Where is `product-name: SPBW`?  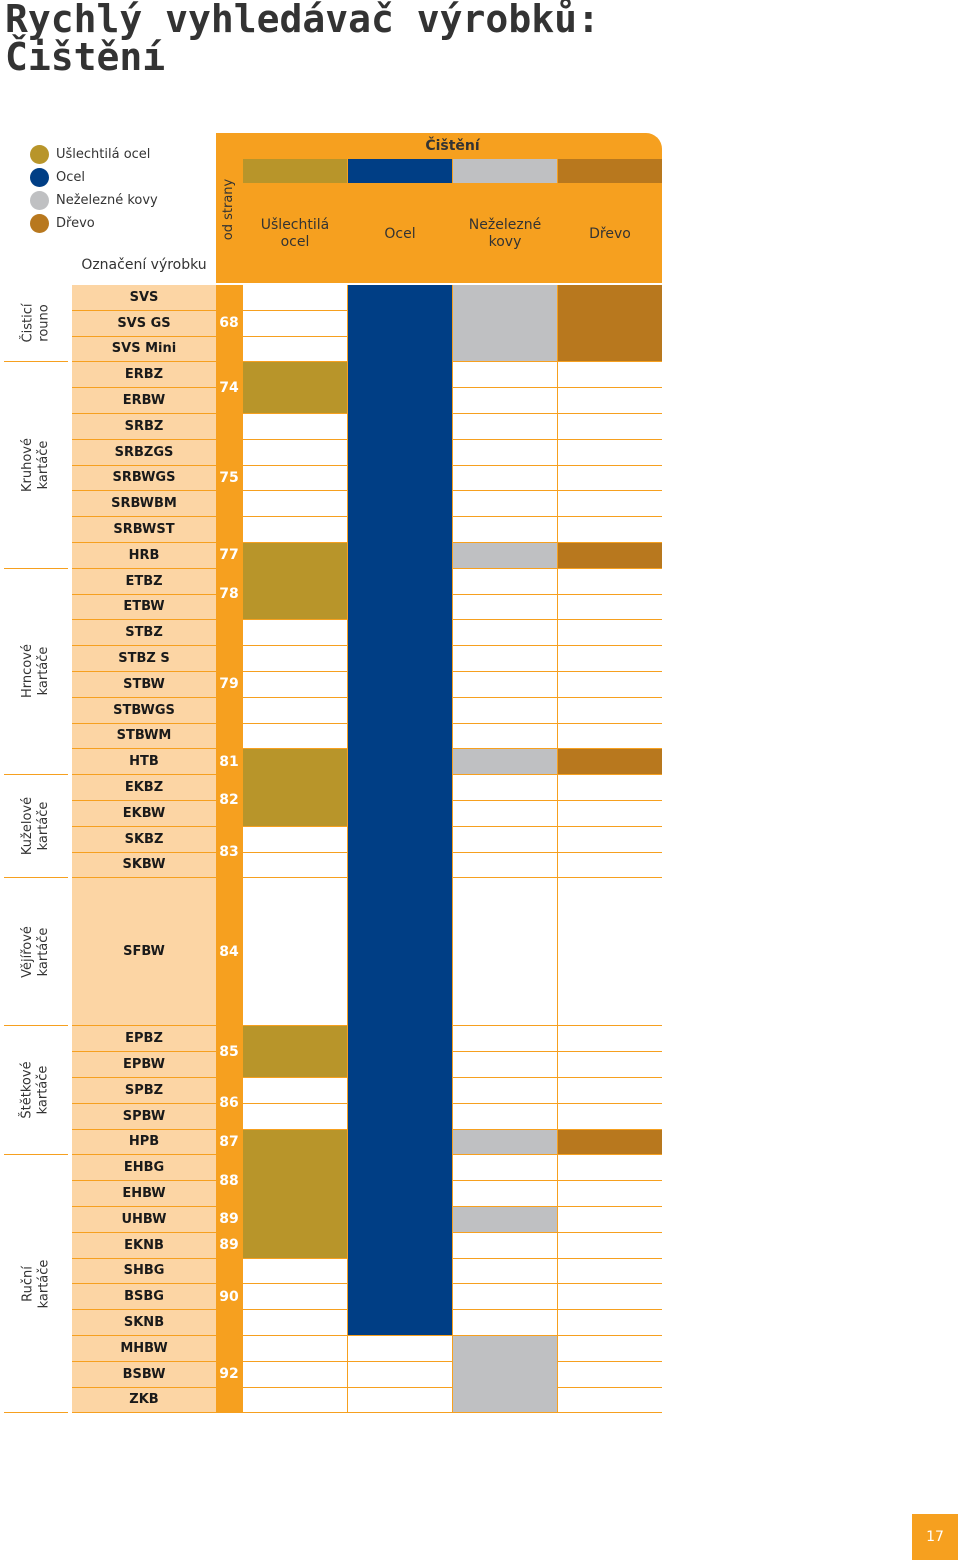
product-name: SPBW is located at coordinates (144, 1116).